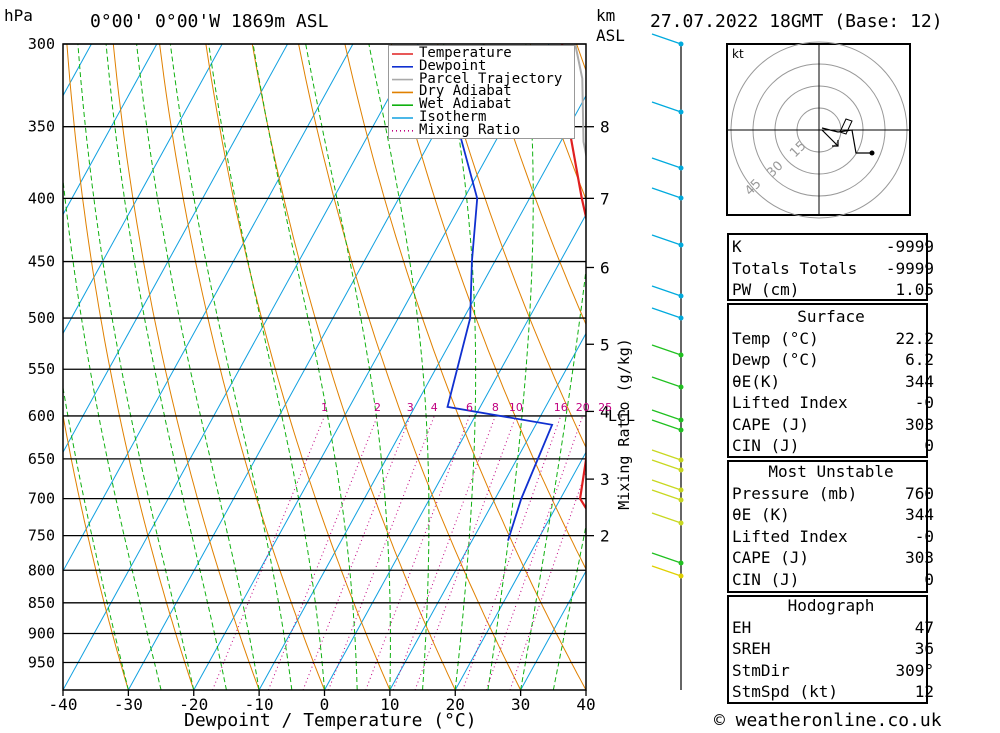 The height and width of the screenshot is (733, 1000). What do you see at coordinates (583, 407) in the screenshot?
I see `mixing-ratio-label: 20` at bounding box center [583, 407].